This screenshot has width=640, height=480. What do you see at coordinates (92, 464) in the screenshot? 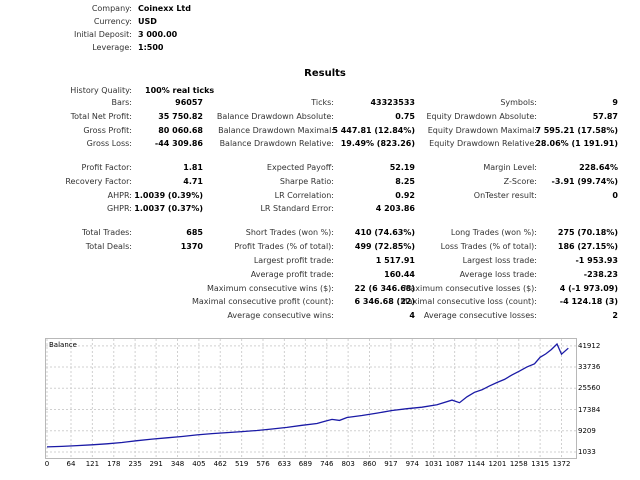
I see `x-tick-label: 121` at bounding box center [92, 464].